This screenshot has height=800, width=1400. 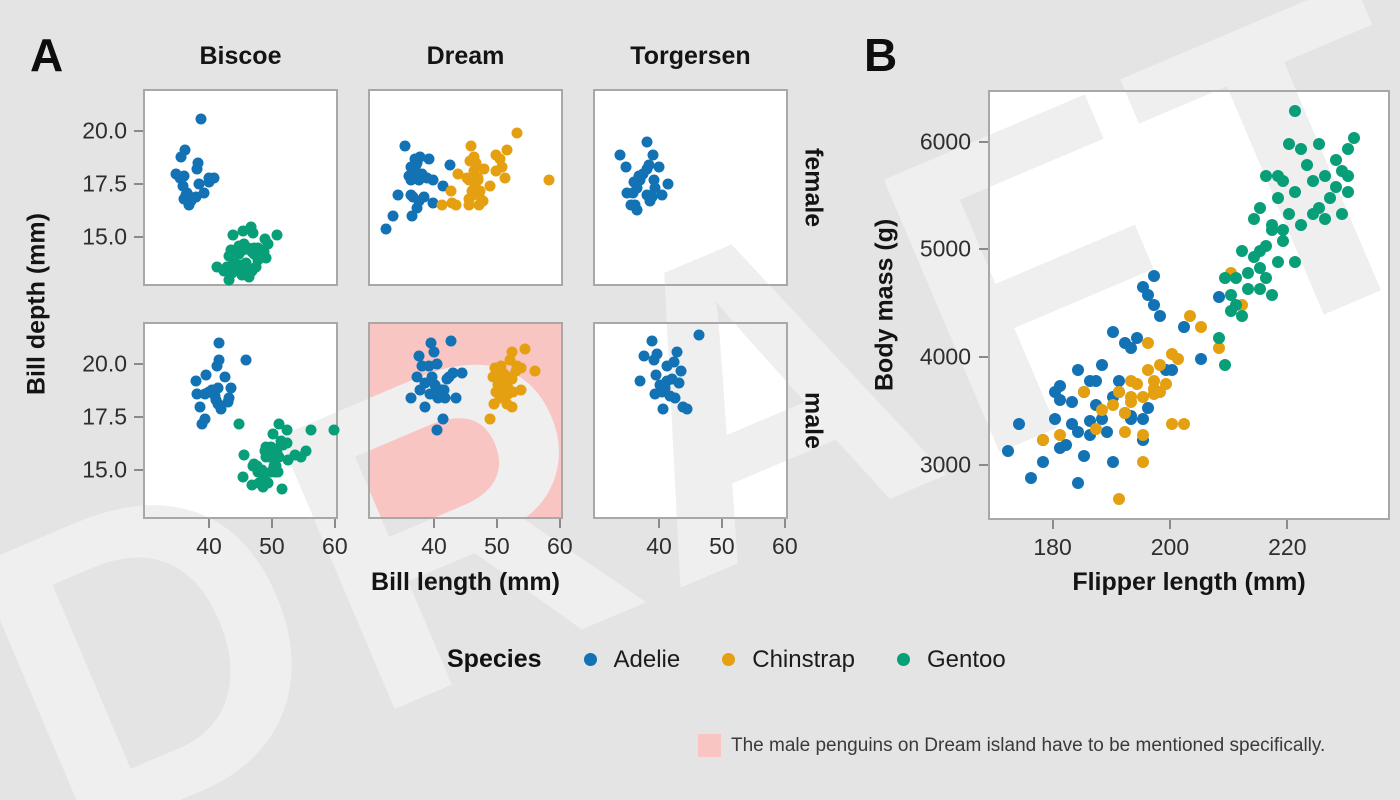 What do you see at coordinates (813, 420) in the screenshot?
I see `strip-label-male: male` at bounding box center [813, 420].